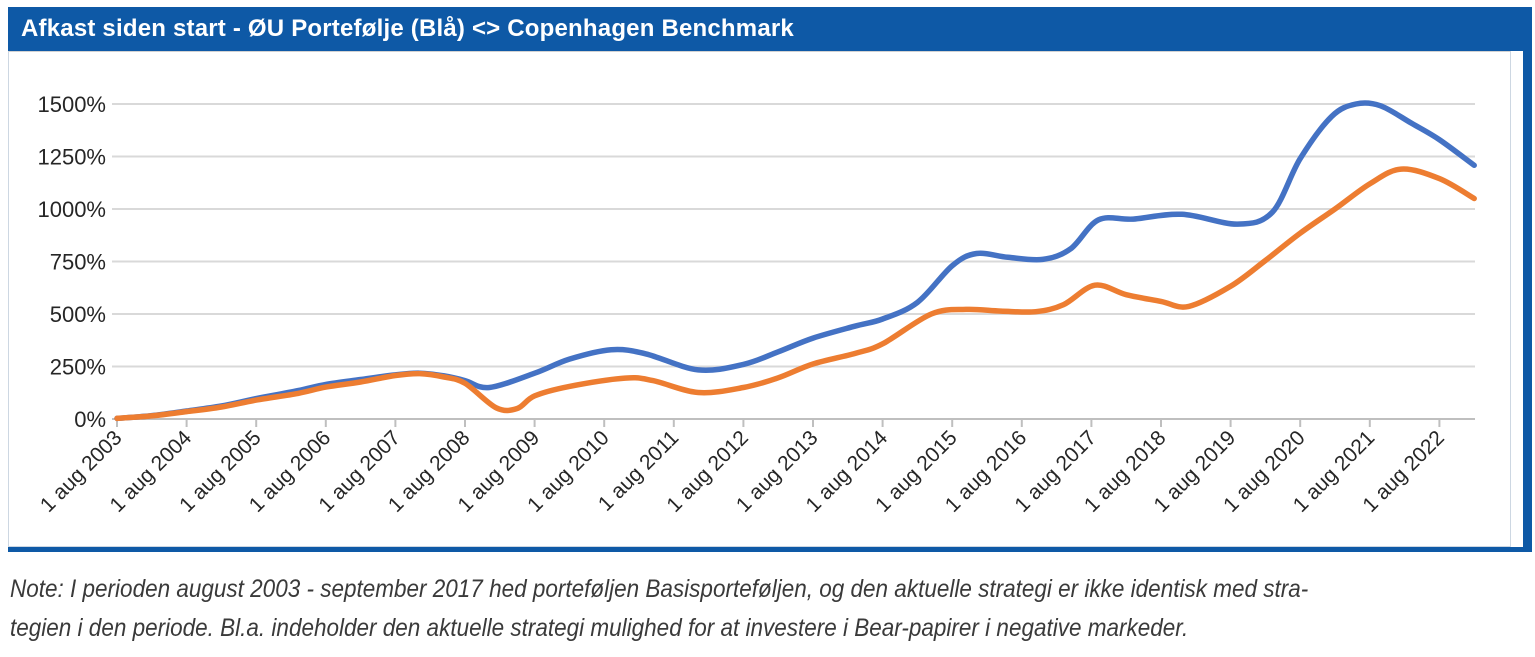  I want to click on y-tick-label: 1250%, so click(71, 157).